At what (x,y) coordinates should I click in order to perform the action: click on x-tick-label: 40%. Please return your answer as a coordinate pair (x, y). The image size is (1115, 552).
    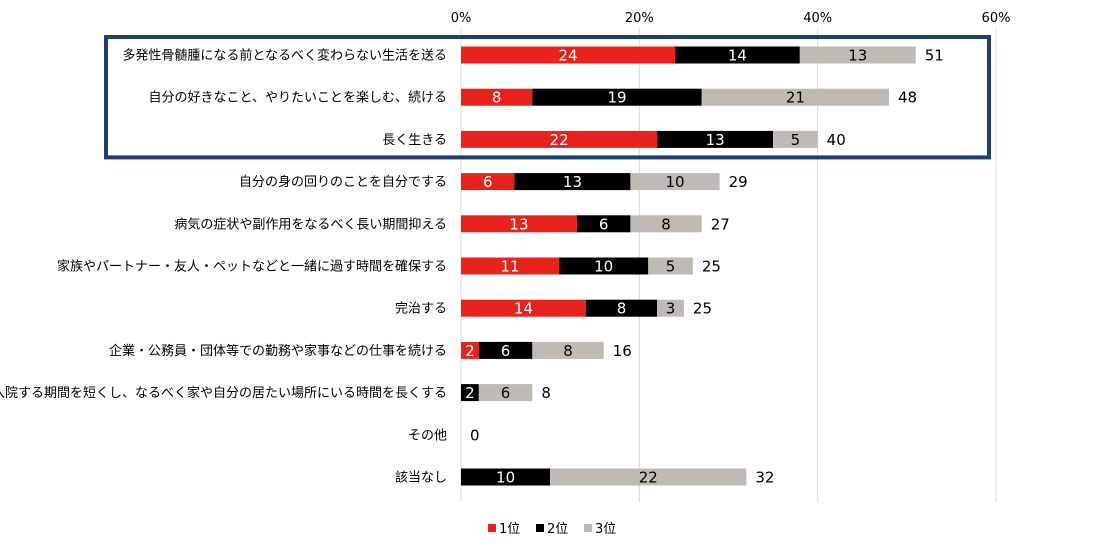
    Looking at the image, I should click on (817, 18).